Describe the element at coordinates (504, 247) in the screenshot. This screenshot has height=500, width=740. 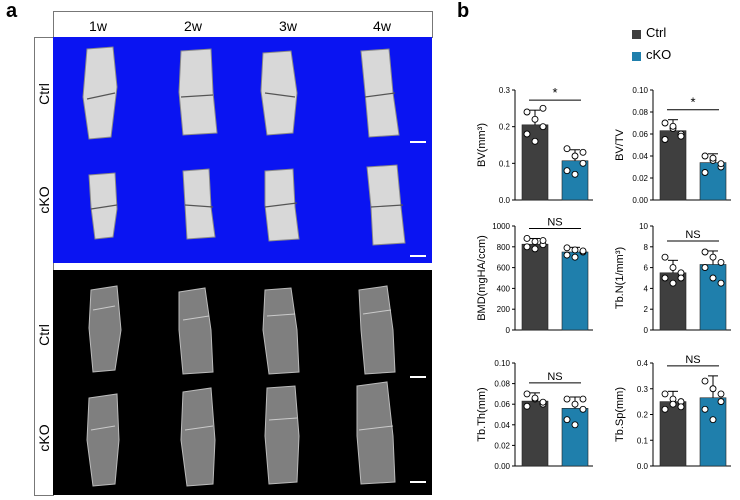
I see `y-tick-label: 800` at that location.